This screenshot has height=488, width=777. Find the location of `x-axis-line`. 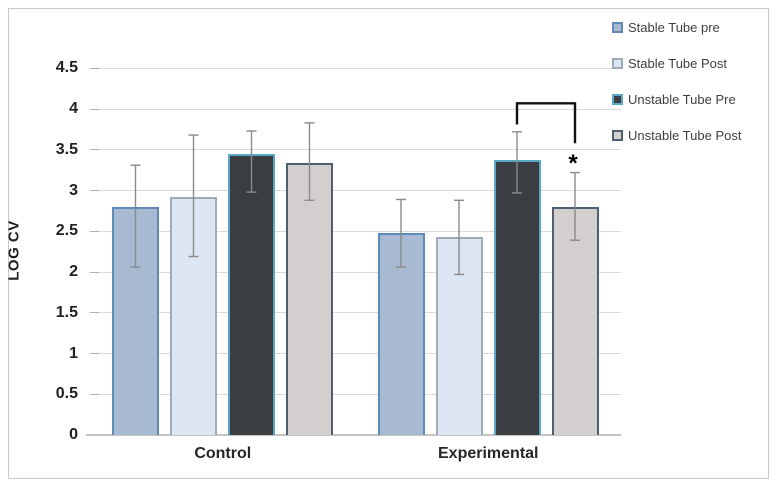

x-axis-line is located at coordinates (353, 435).